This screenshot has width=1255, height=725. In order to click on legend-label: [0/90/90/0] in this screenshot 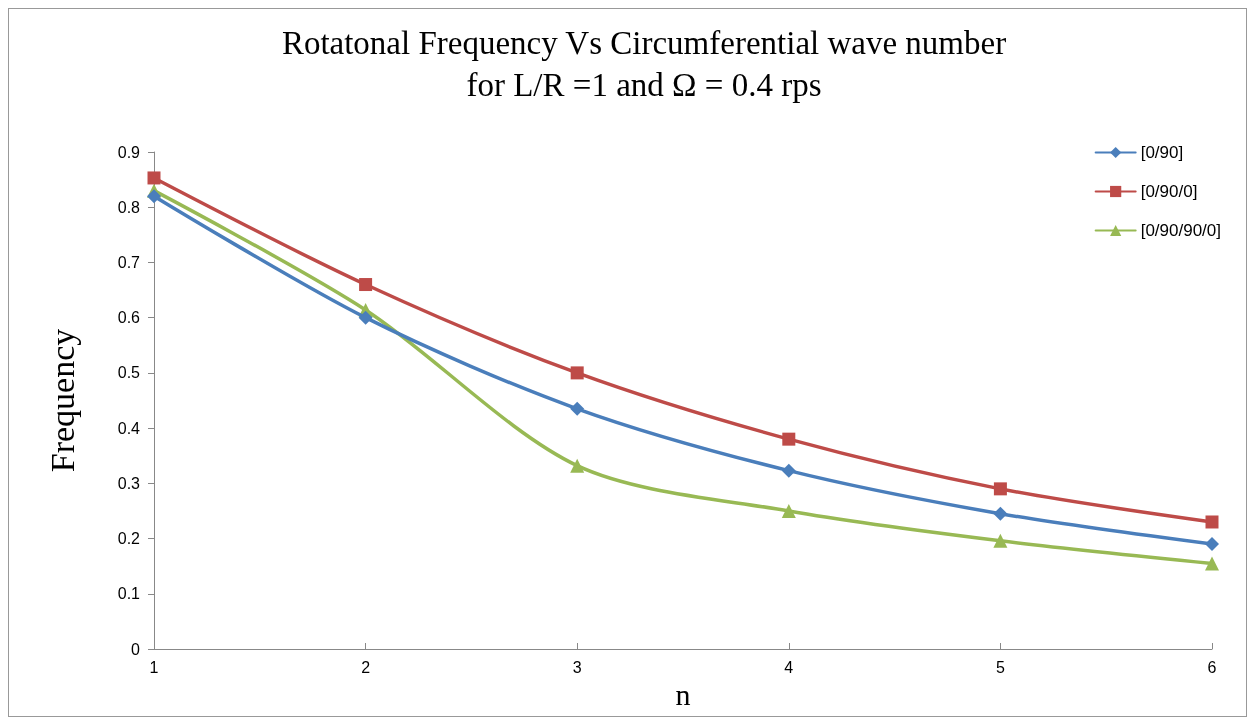, I will do `click(1180, 230)`.